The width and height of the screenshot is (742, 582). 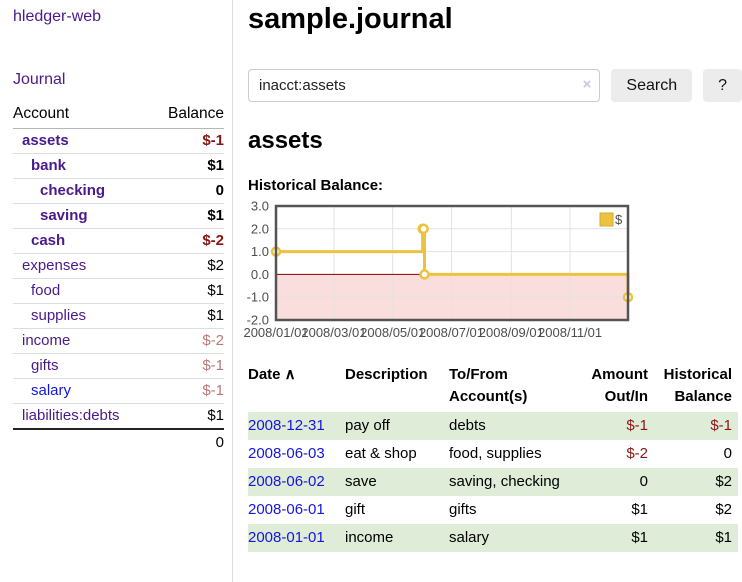 What do you see at coordinates (652, 85) in the screenshot?
I see `search-button: Search` at bounding box center [652, 85].